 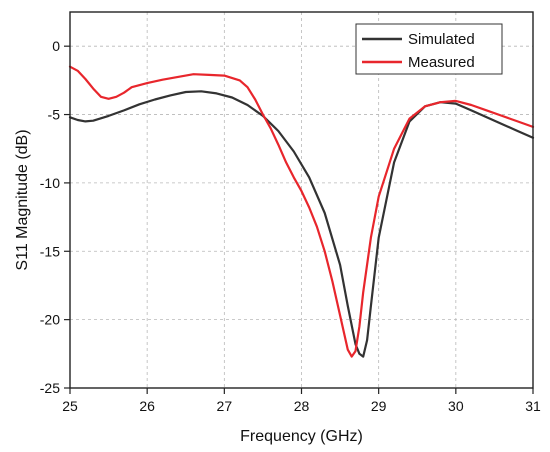 What do you see at coordinates (54, 115) in the screenshot?
I see `y-tick-label: -5` at bounding box center [54, 115].